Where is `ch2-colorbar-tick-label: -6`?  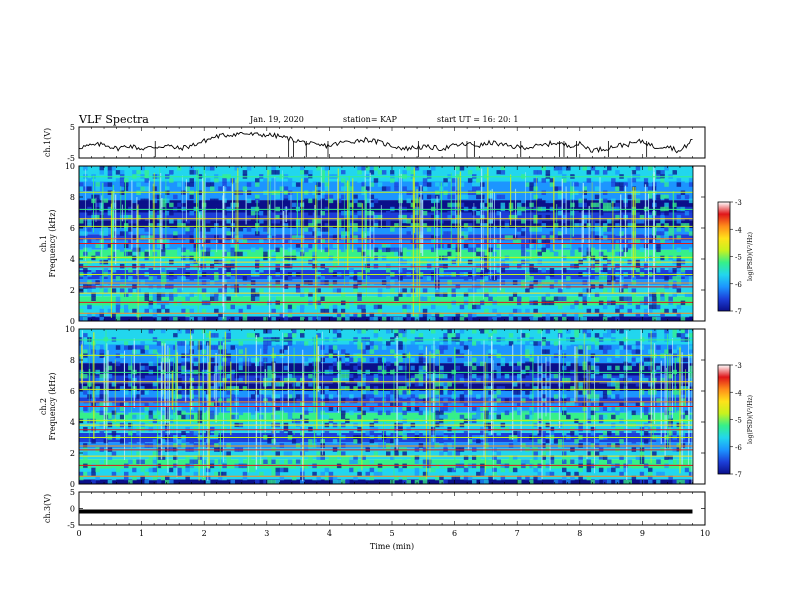
ch2-colorbar-tick-label: -6 is located at coordinates (738, 448).